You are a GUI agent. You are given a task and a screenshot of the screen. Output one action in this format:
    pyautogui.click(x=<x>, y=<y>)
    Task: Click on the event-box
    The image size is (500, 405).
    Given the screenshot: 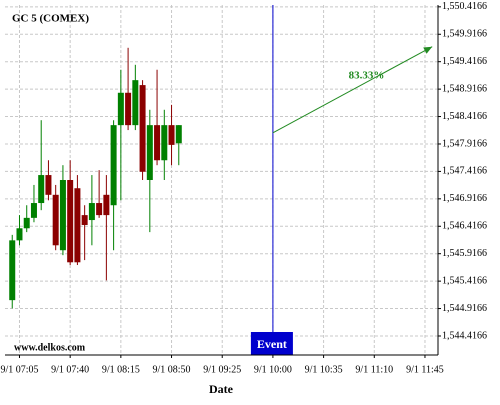 What is the action you would take?
    pyautogui.click(x=271, y=343)
    